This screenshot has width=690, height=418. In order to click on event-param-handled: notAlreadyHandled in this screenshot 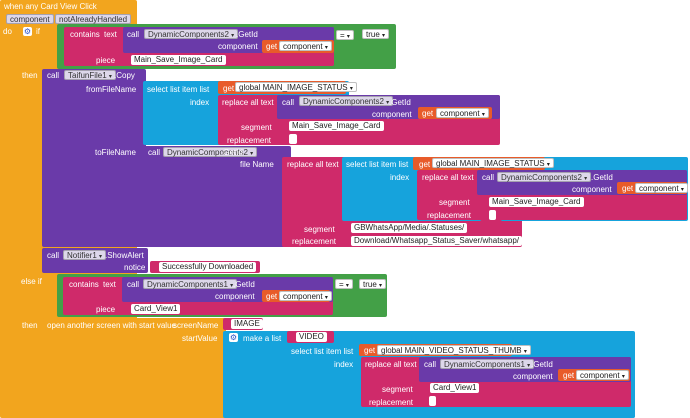, I will do `click(93, 19)`.